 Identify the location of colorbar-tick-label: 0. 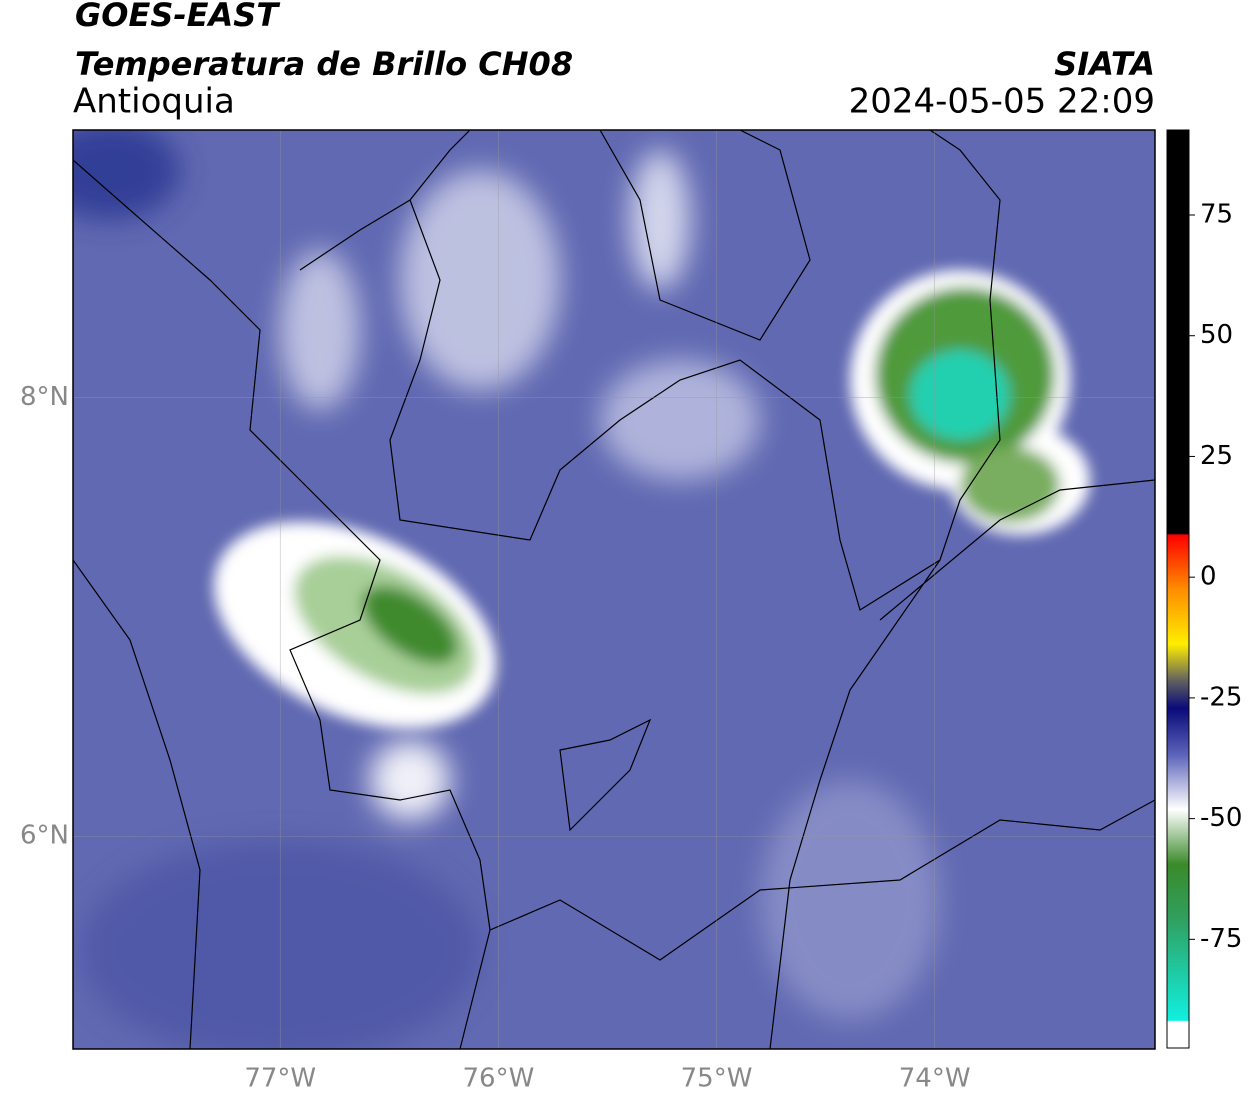
(1208, 577).